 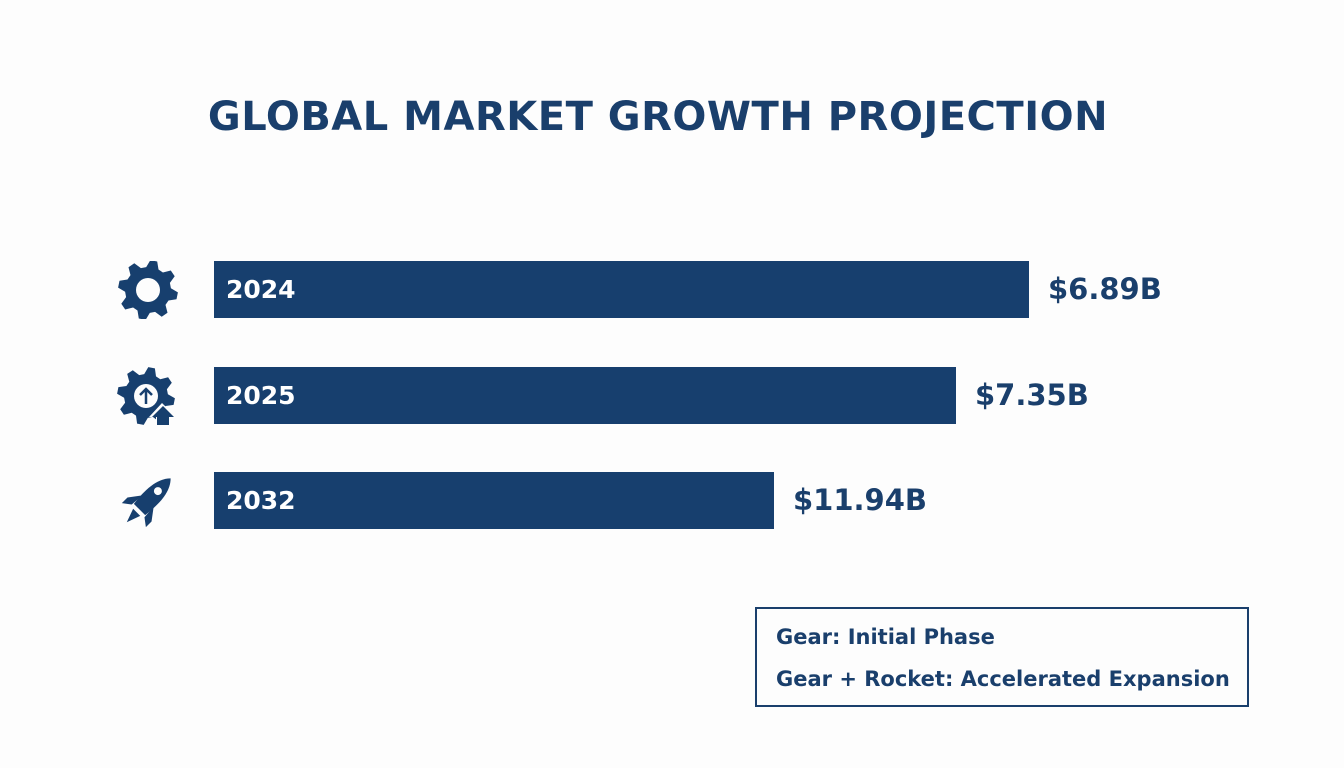 What do you see at coordinates (148, 290) in the screenshot?
I see `gear-icon` at bounding box center [148, 290].